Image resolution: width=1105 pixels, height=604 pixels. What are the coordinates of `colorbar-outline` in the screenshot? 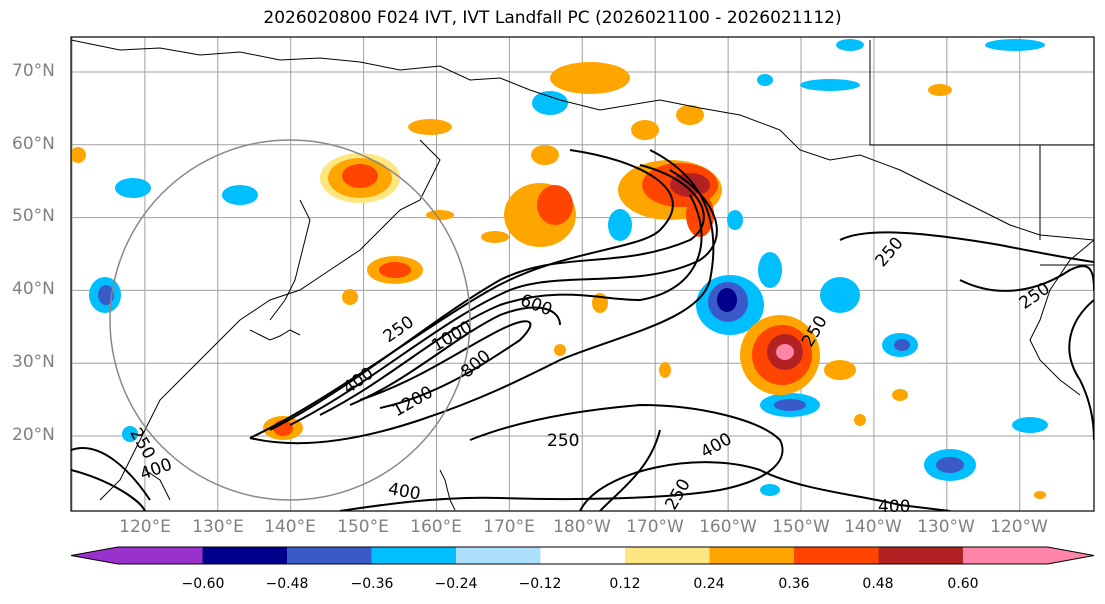 It's located at (582, 555).